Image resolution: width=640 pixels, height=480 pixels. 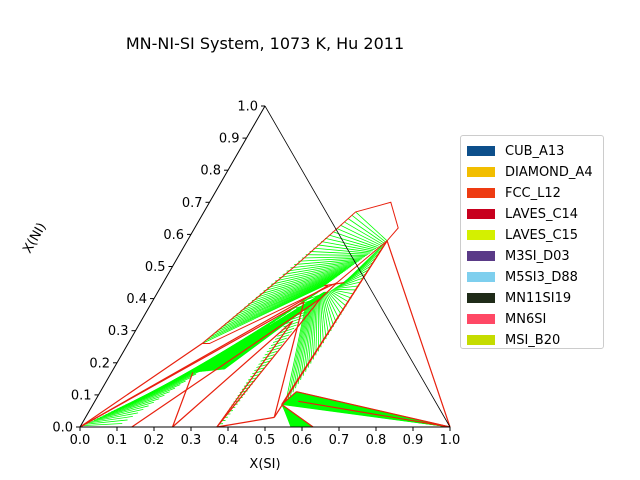 I want to click on legend-item: FCC_L12, so click(x=514, y=193).